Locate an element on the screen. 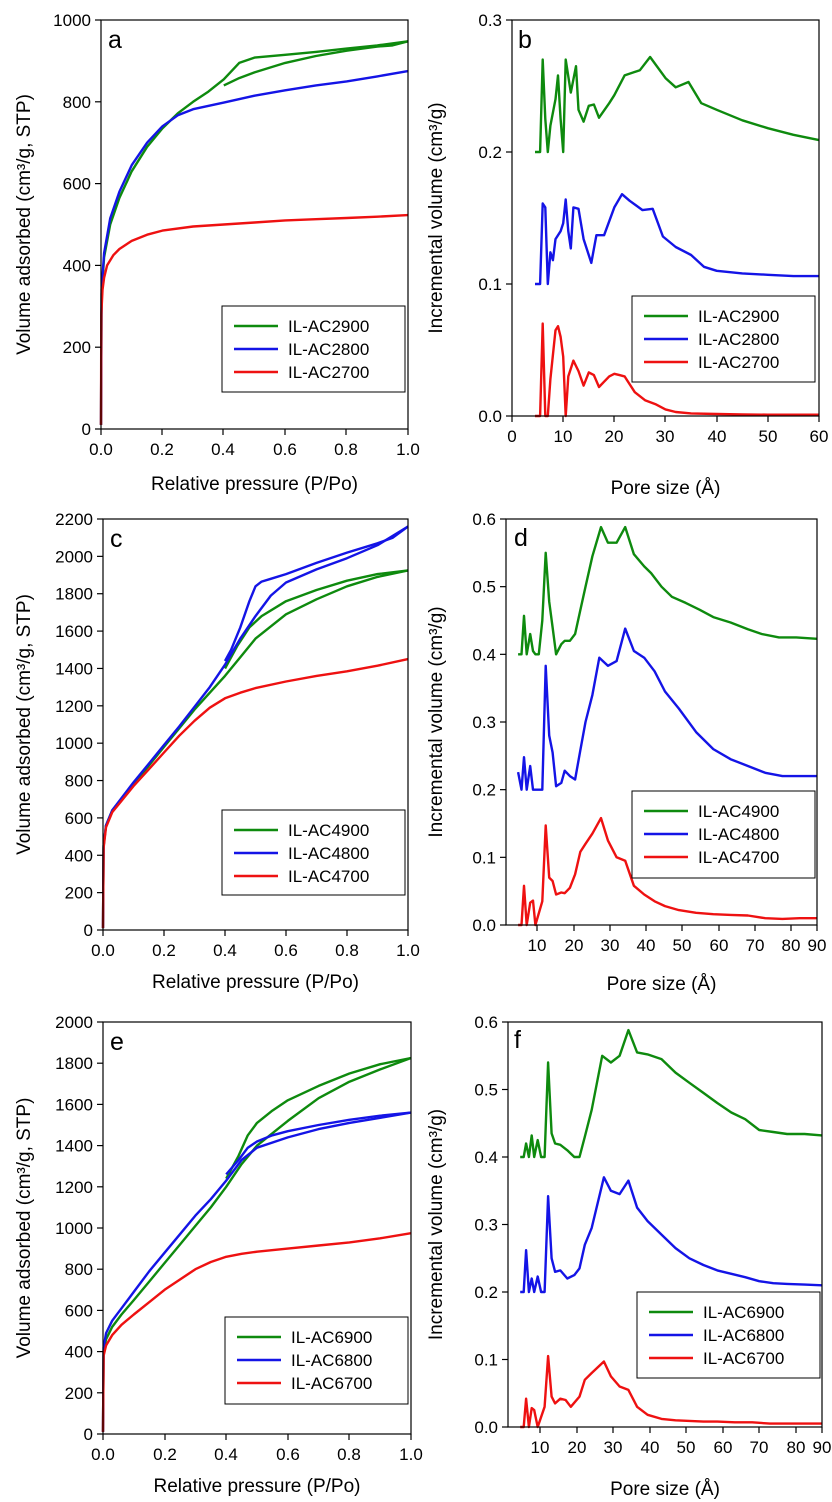 The image size is (832, 1502). x-tick-label: 80 is located at coordinates (791, 945).